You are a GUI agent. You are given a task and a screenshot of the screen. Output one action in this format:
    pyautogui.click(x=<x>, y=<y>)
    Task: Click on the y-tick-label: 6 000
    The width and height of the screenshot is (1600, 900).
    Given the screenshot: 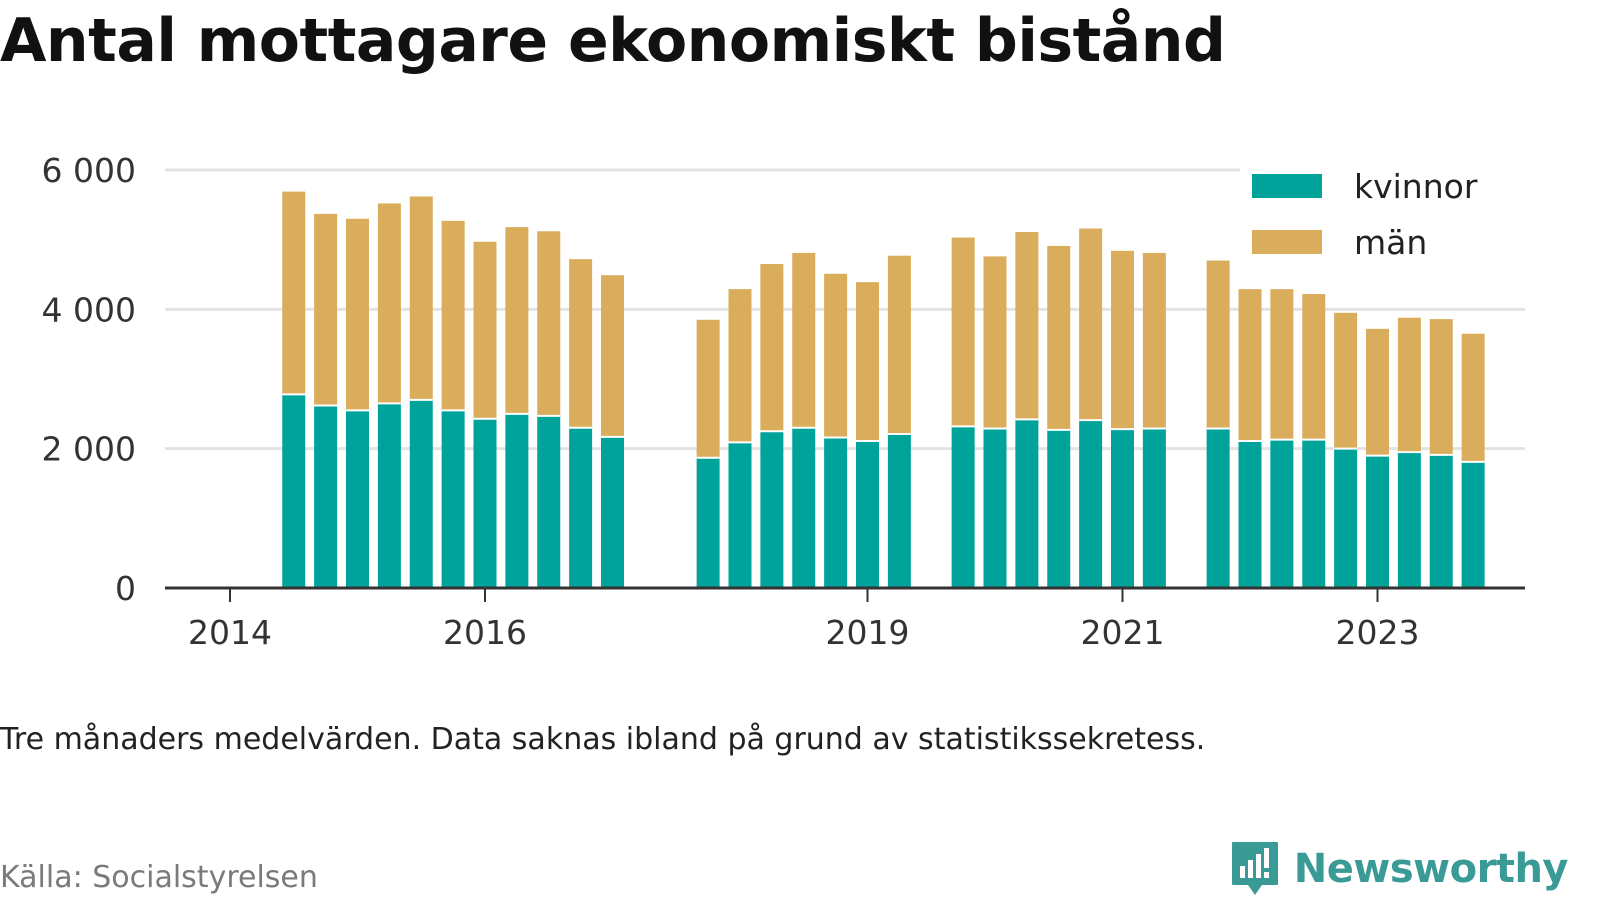 What is the action you would take?
    pyautogui.click(x=89, y=170)
    